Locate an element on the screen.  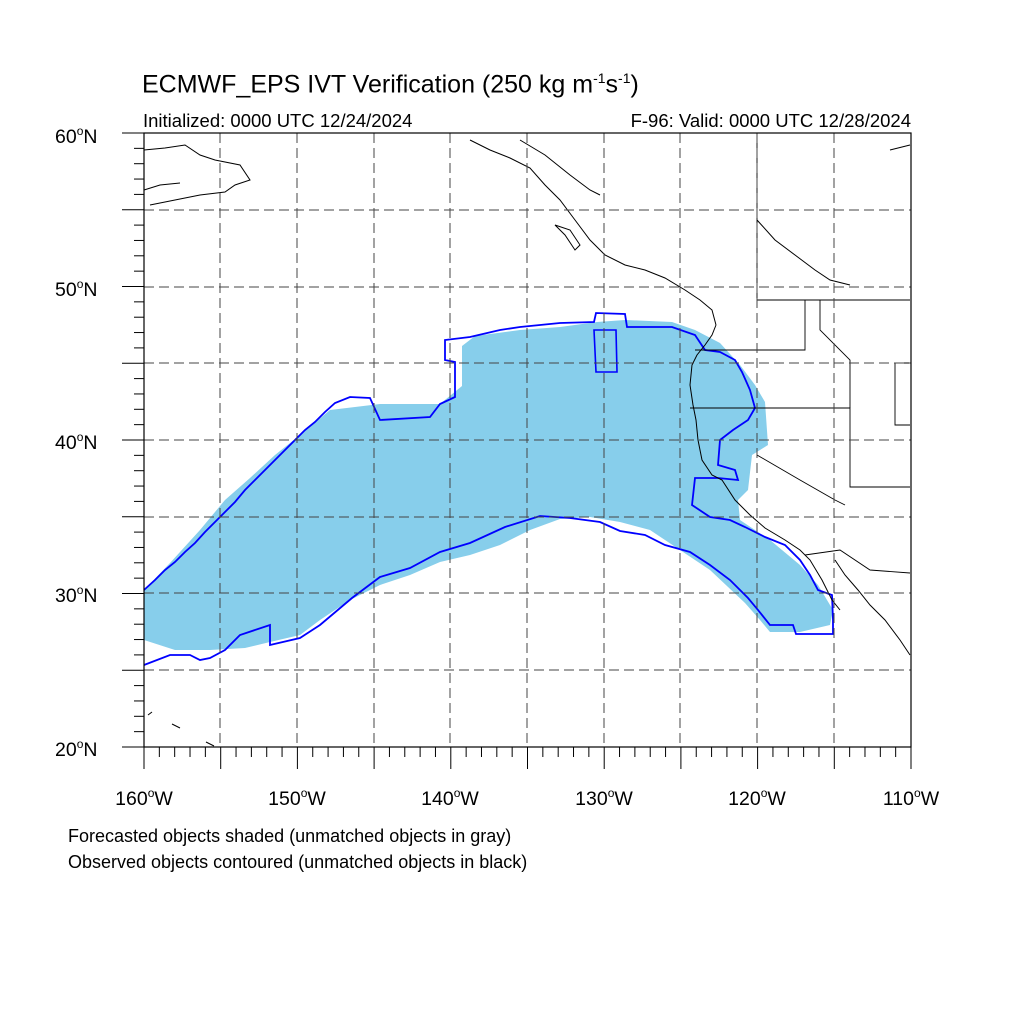
lat-label-40: 40oN is located at coordinates (76, 442).